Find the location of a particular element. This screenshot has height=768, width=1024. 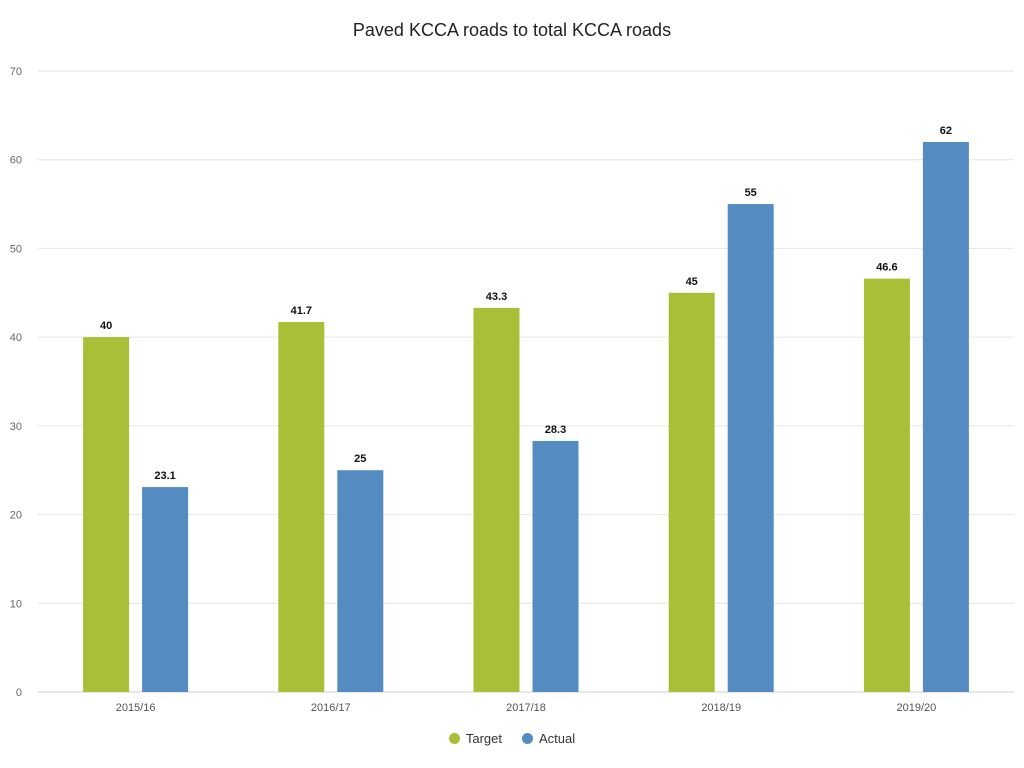

x-tick-label: 2016/17 is located at coordinates (331, 708).